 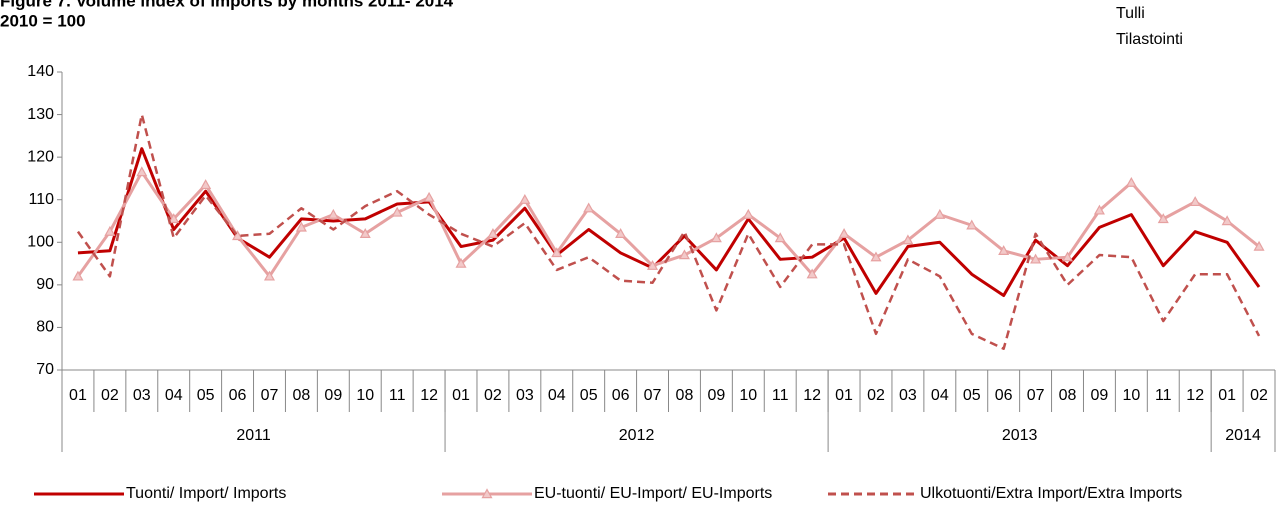 I want to click on source-line: Tulli, so click(x=1130, y=13).